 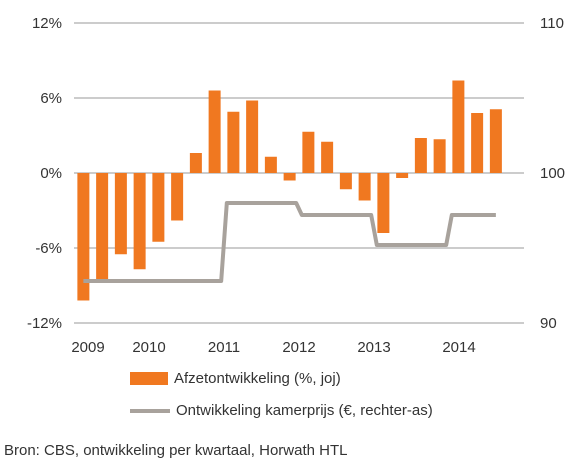 I want to click on line-series, so click(x=289, y=242).